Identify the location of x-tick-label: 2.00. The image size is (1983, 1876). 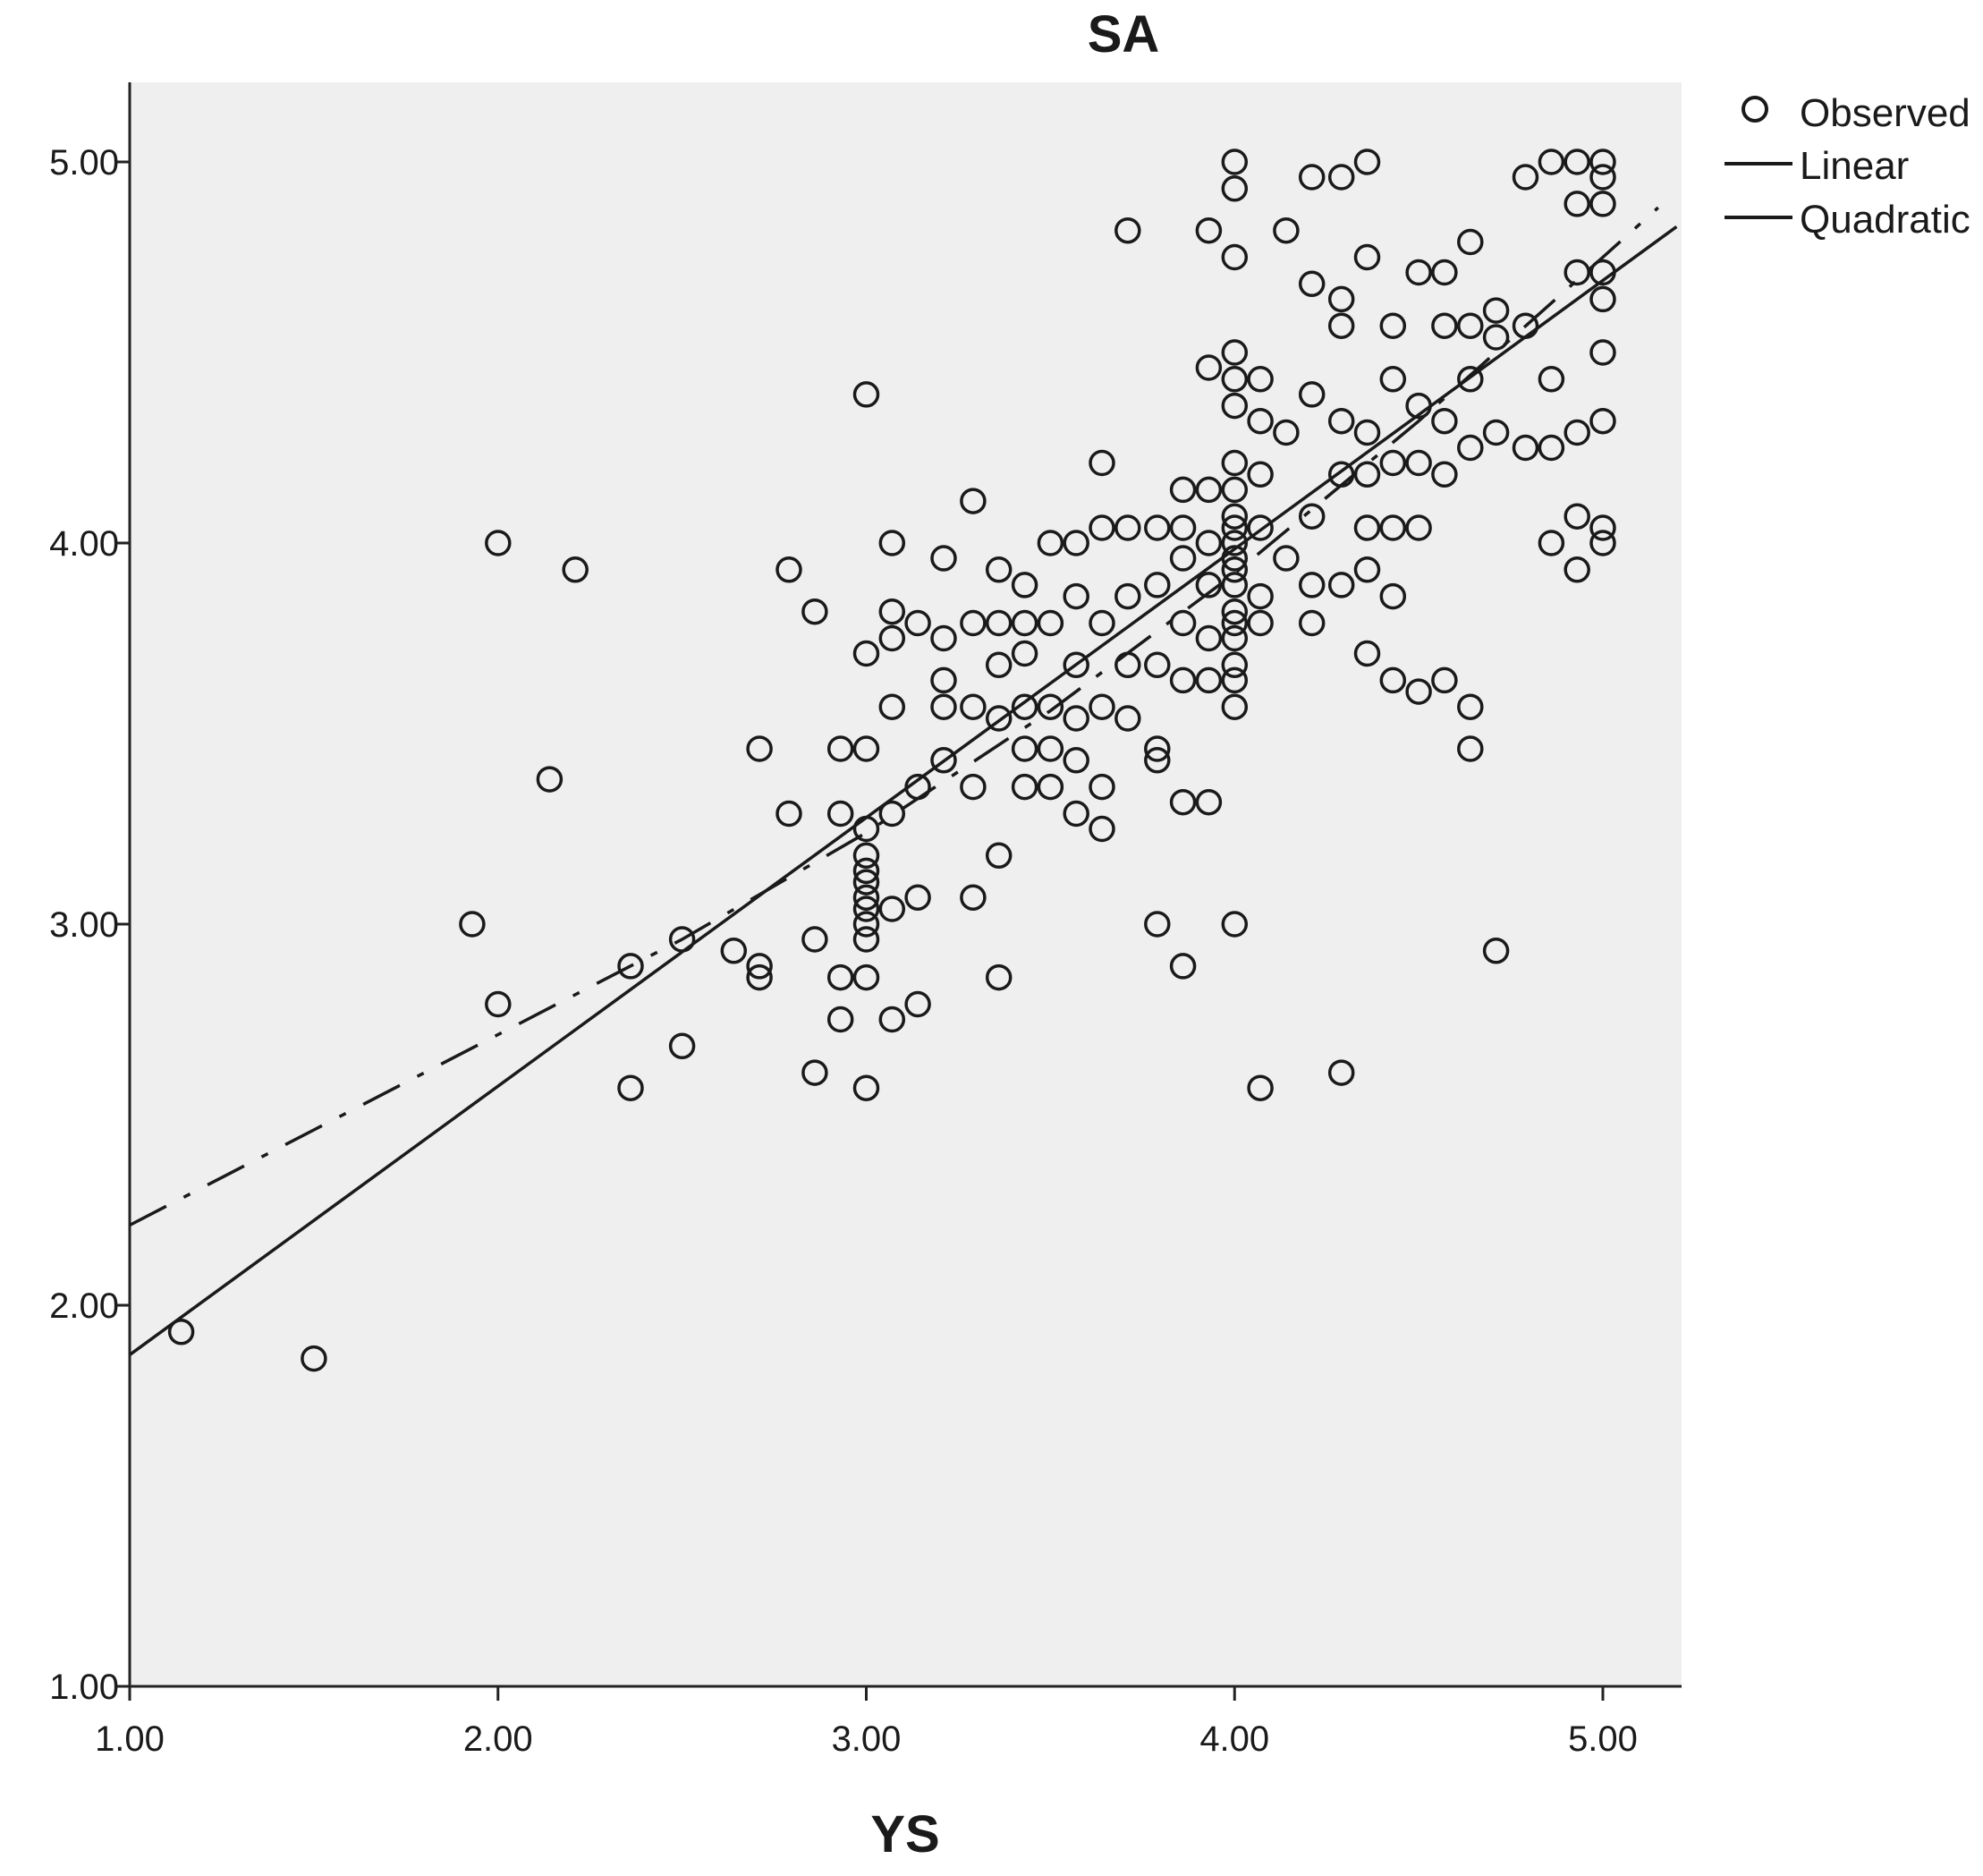
(498, 1739).